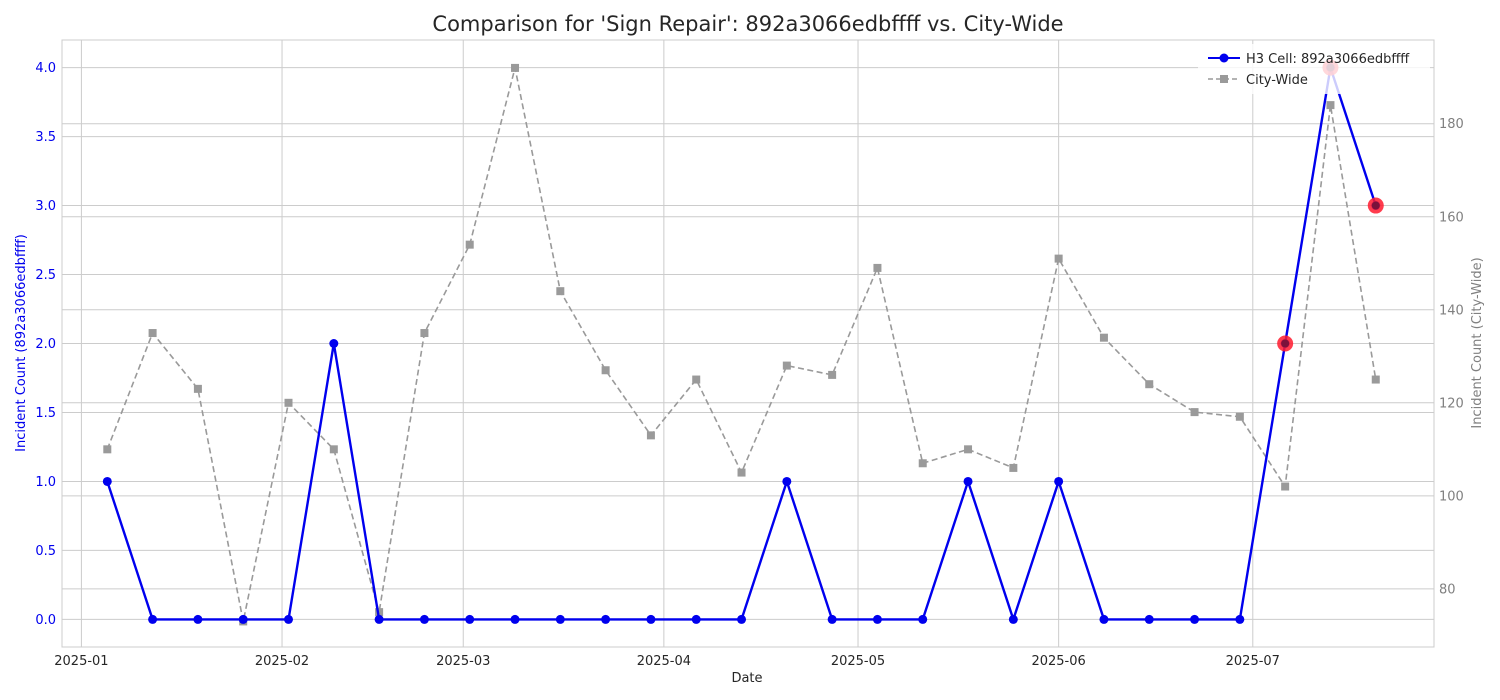 The width and height of the screenshot is (1500, 700). What do you see at coordinates (45, 275) in the screenshot?
I see `left-tick-label: 2.5` at bounding box center [45, 275].